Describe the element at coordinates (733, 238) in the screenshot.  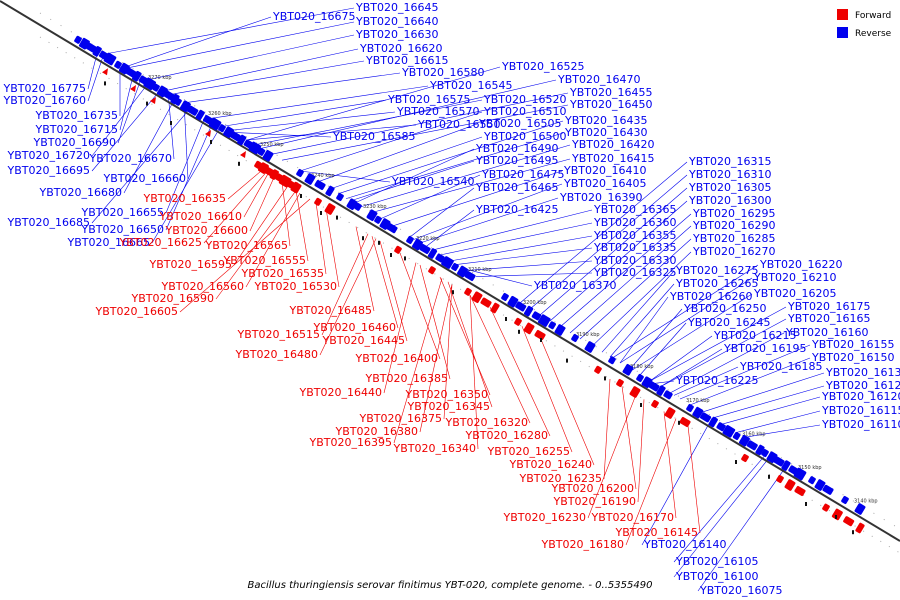
I see `reverse-gene-label: YBT020_16285` at that location.